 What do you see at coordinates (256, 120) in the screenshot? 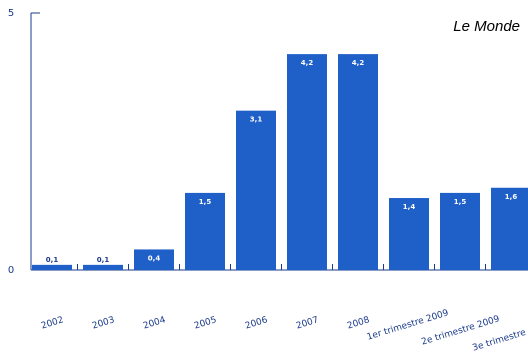
I see `bar-value-label: 3,1` at bounding box center [256, 120].